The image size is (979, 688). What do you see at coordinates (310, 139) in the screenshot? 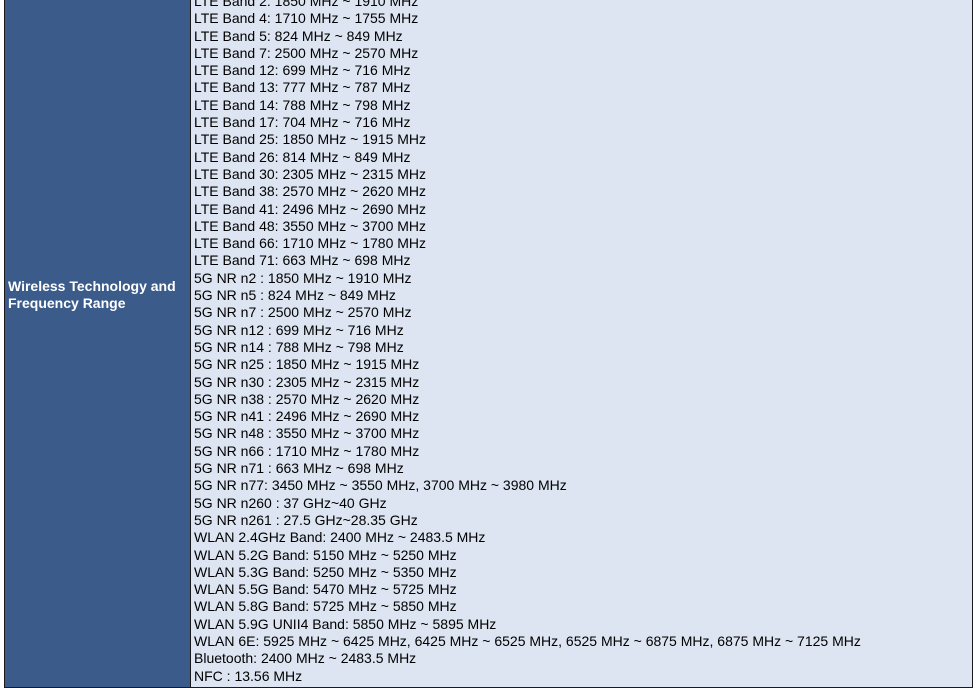
I see `frequency-range-line: LTE Band 25: 1850 MHz ~ 1915 MHz` at bounding box center [310, 139].